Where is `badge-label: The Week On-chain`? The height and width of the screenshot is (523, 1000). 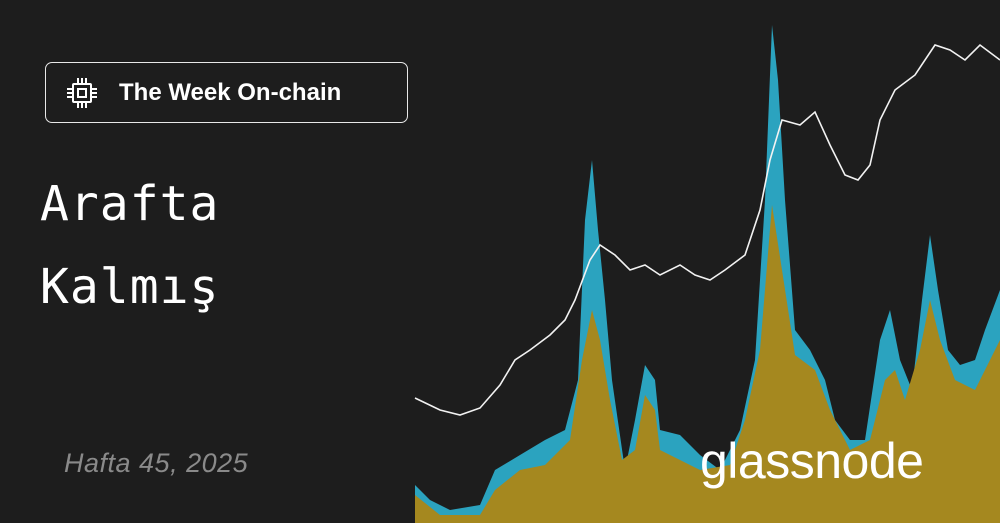
badge-label: The Week On-chain is located at coordinates (230, 92).